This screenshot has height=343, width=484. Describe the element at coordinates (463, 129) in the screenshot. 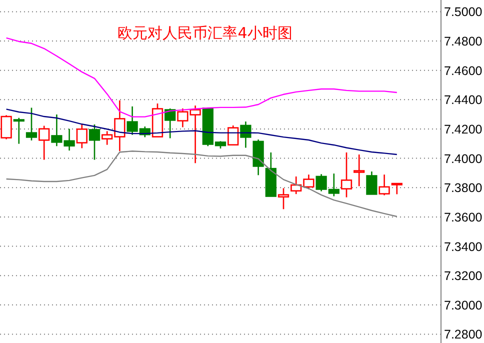

I see `y-tick-label: 7.4200` at that location.